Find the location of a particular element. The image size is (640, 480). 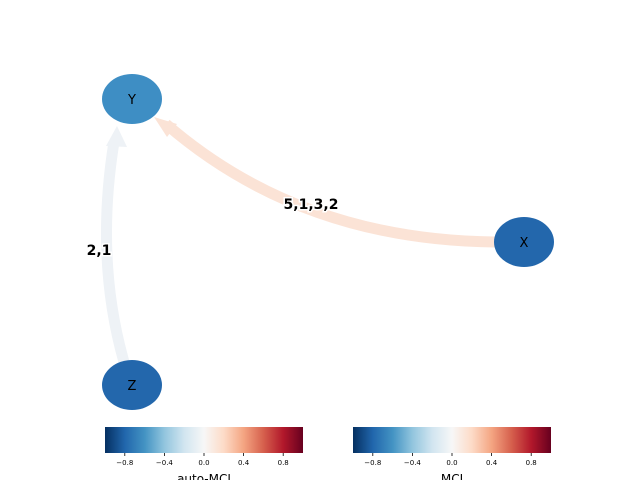

edge-x-to-y: 5,1,3,2 is located at coordinates (325, 182).